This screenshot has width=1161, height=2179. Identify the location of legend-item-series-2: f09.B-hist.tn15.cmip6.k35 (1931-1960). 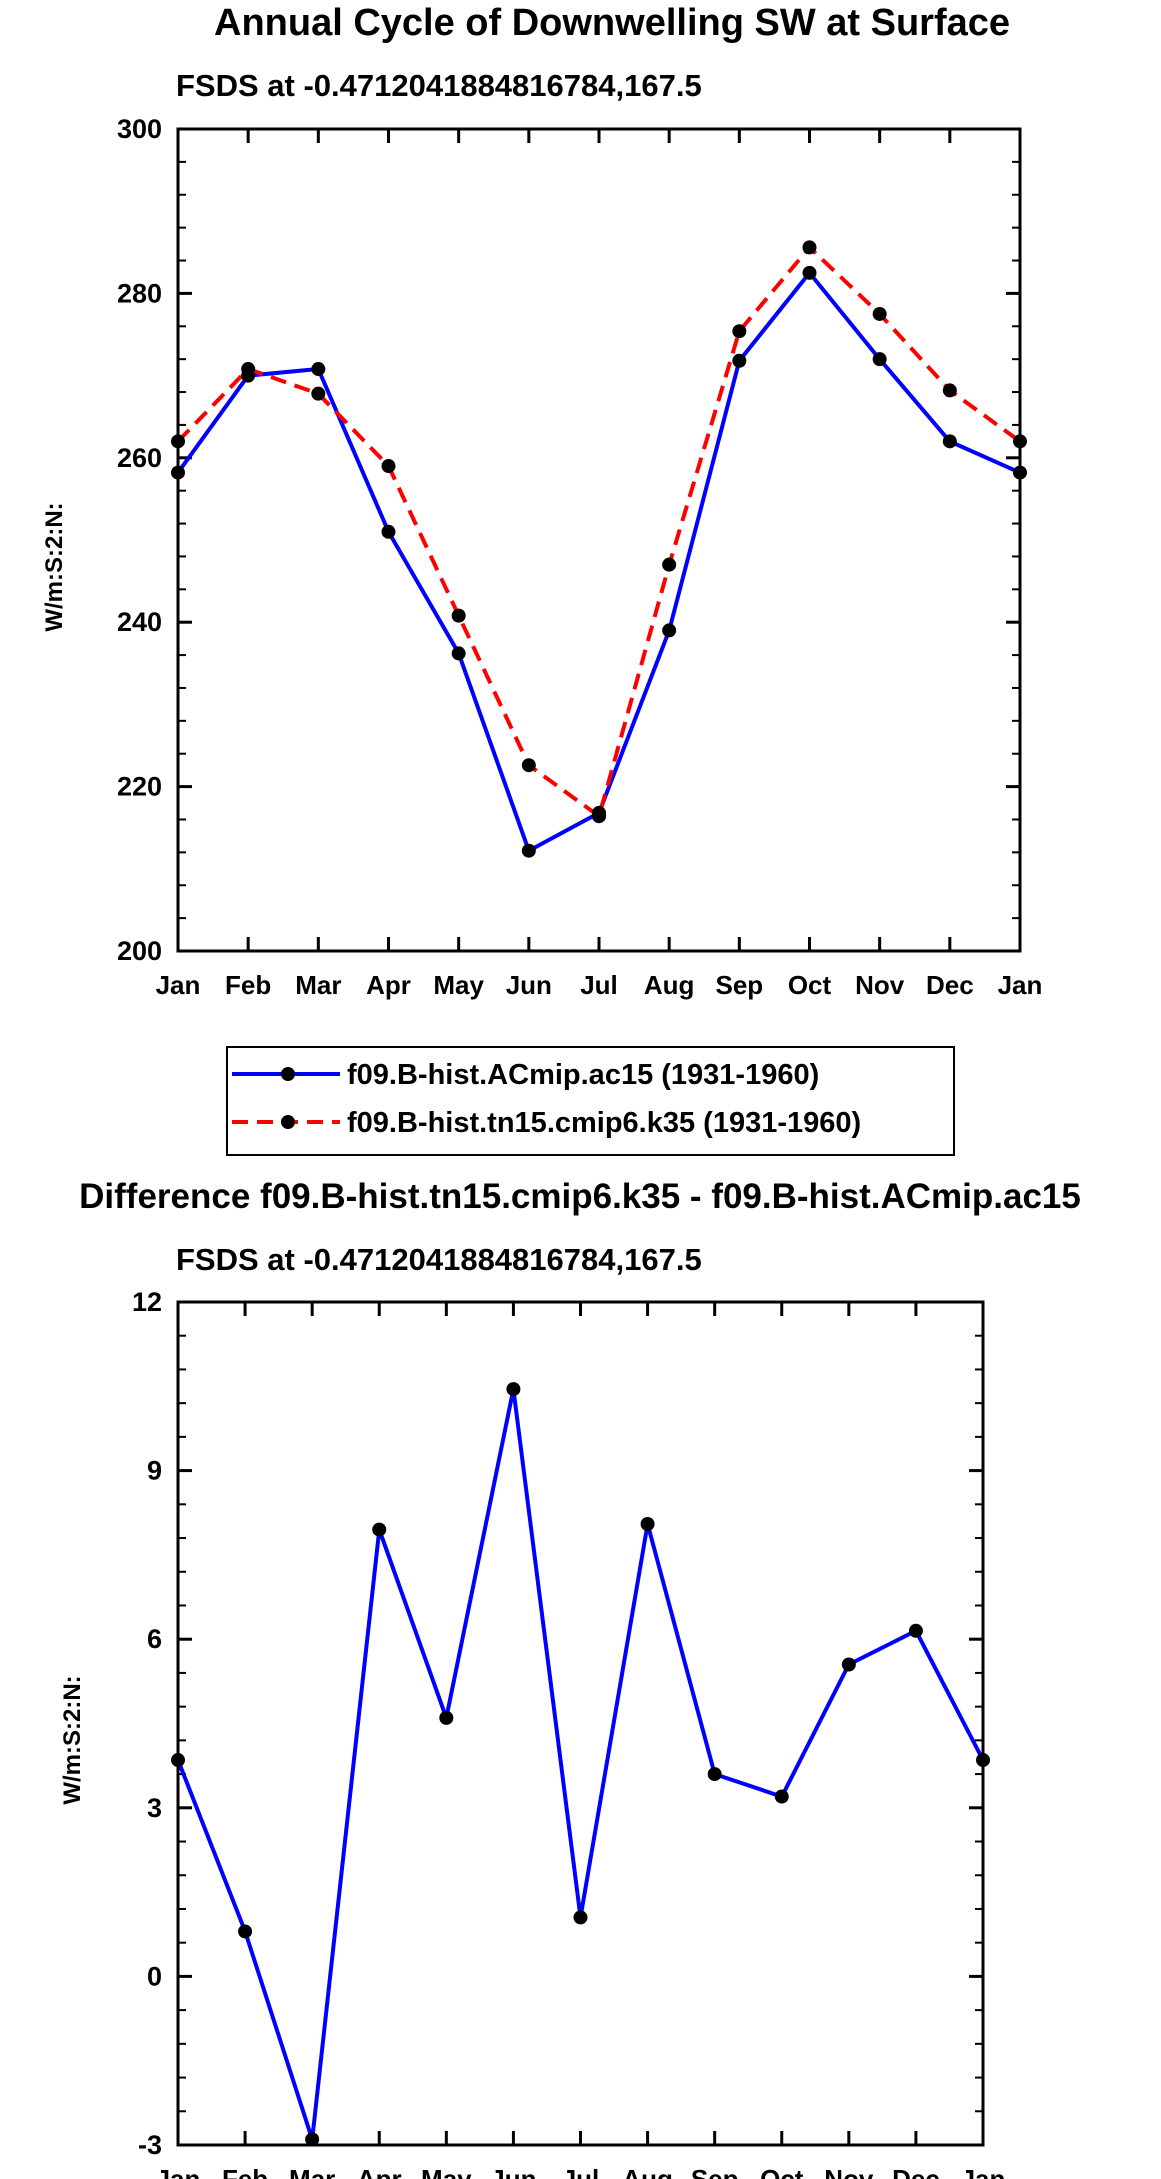
(546, 1123).